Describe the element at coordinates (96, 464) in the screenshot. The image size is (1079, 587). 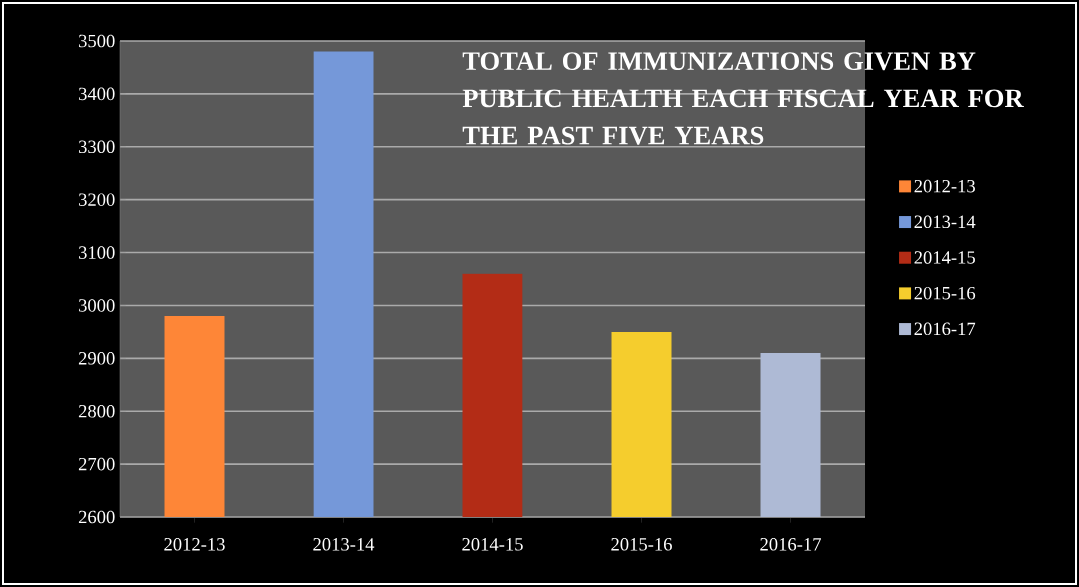
I see `y-tick-label: 2700` at that location.